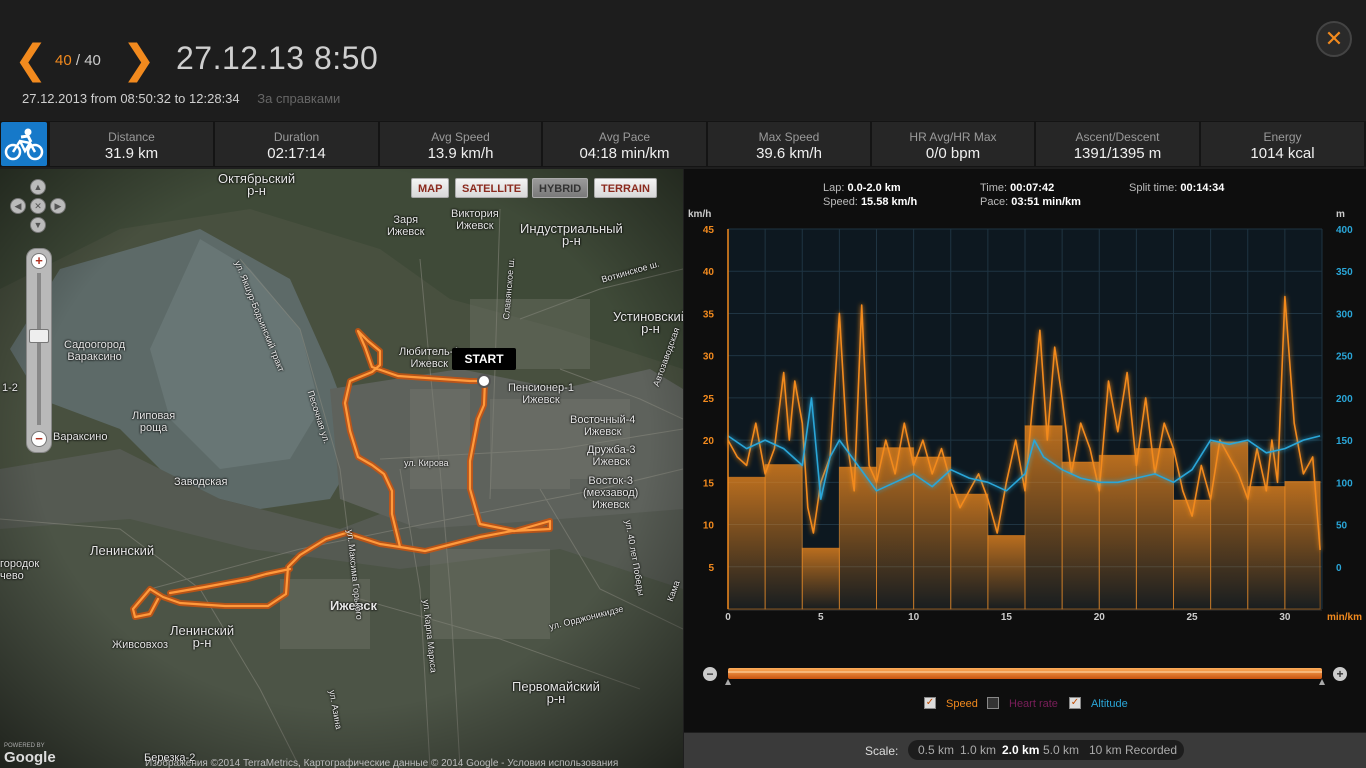 The width and height of the screenshot is (1366, 768). I want to click on stat-label: Ascent/Descent, so click(1117, 137).